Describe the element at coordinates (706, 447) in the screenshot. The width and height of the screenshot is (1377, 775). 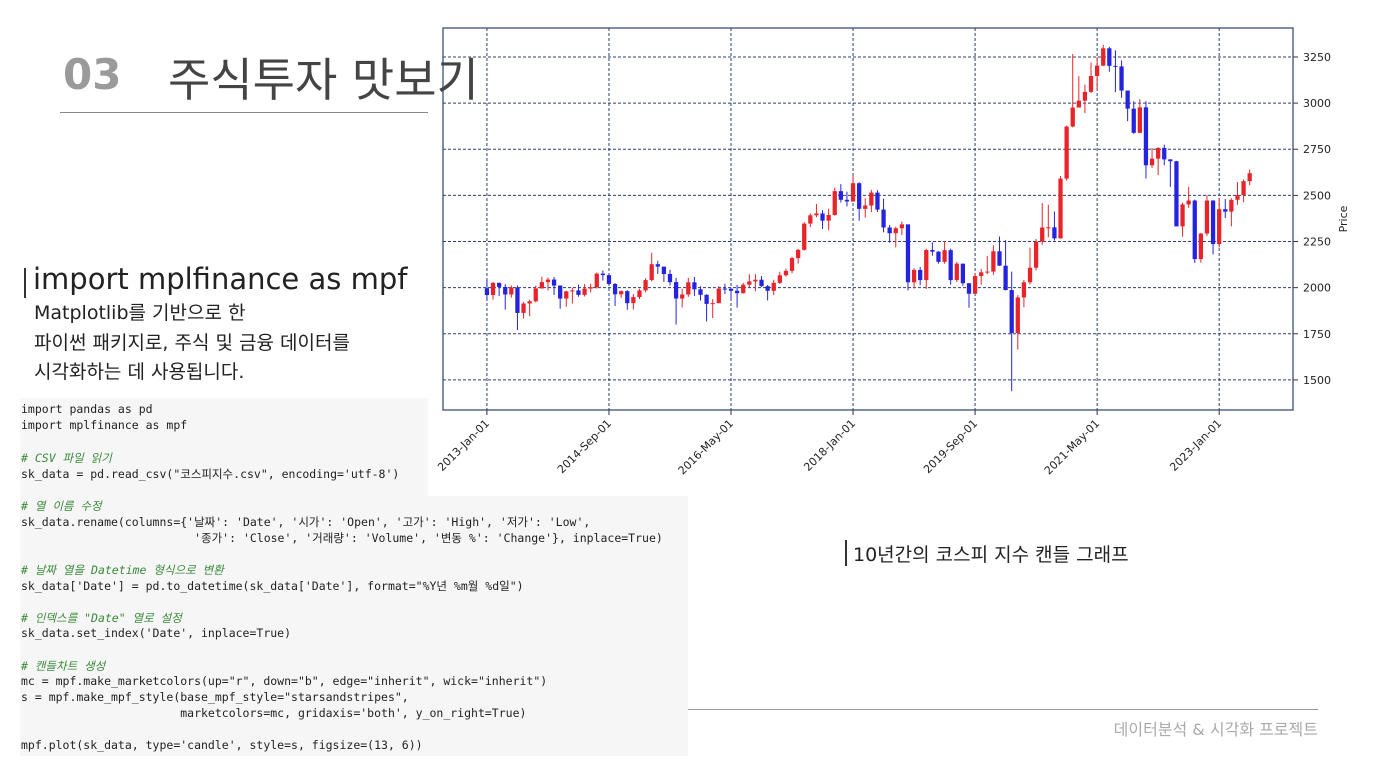
I see `x-tick-label: 2016-May-01` at that location.